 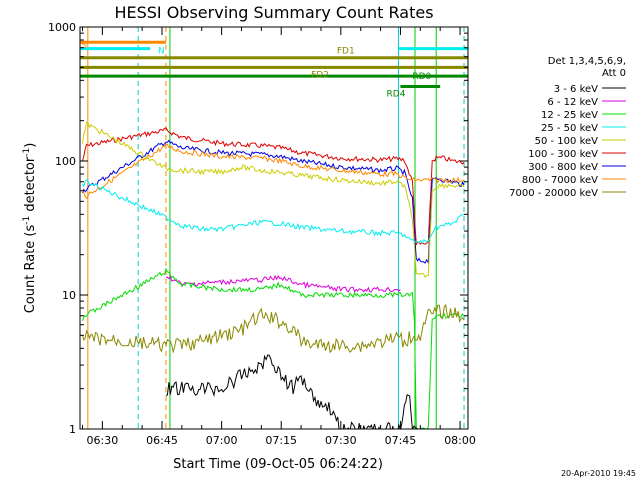 What do you see at coordinates (567, 141) in the screenshot?
I see `legend-label-4: 50 - 100 keV` at bounding box center [567, 141].